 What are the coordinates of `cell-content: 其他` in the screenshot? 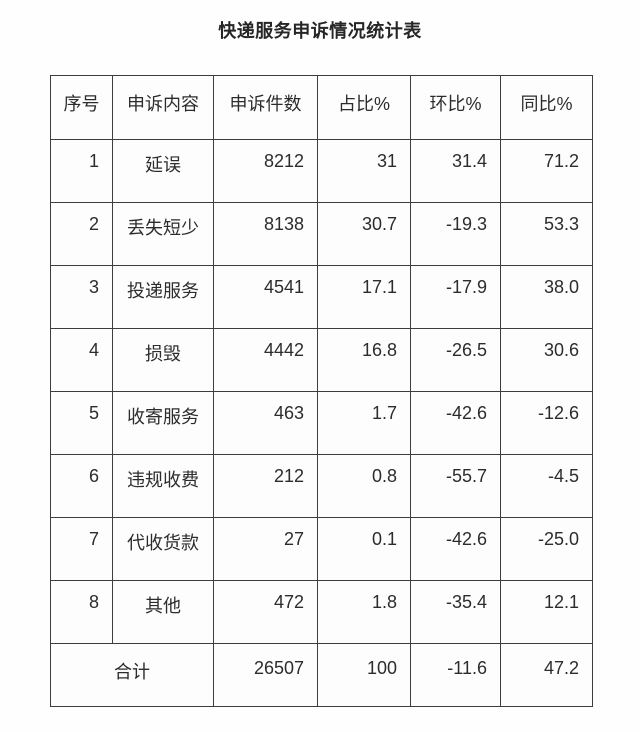 It's located at (163, 612).